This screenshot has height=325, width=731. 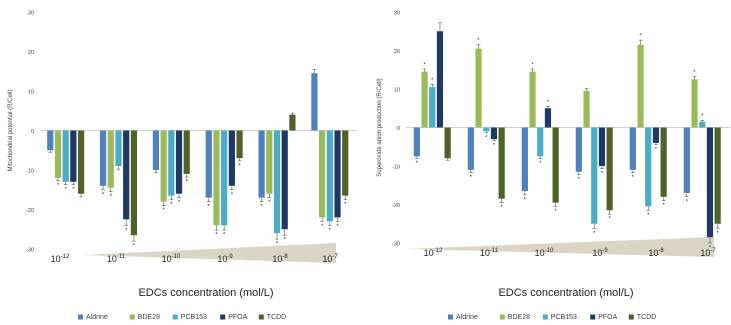 I want to click on x-category-label: 10-9, so click(x=225, y=259).